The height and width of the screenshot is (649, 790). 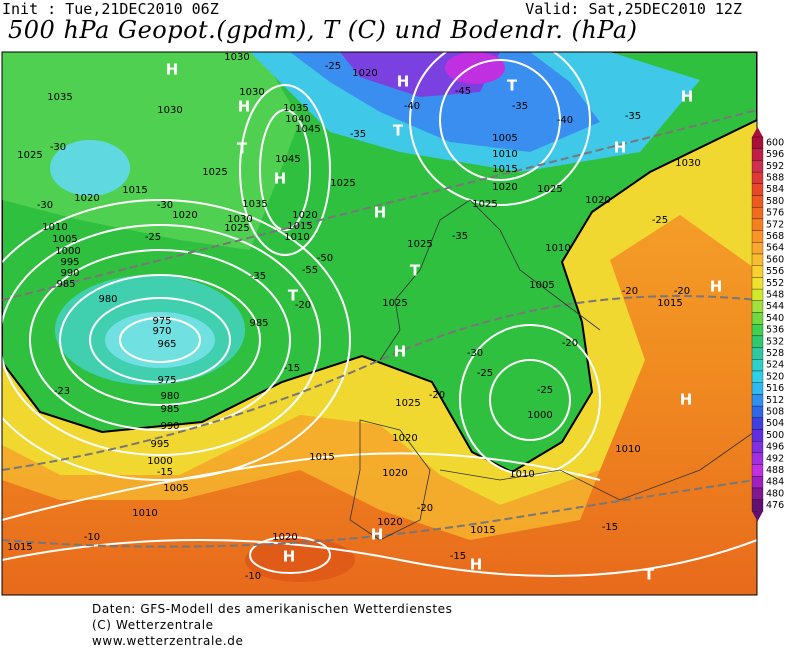 I want to click on contour-label: 985, so click(x=258, y=323).